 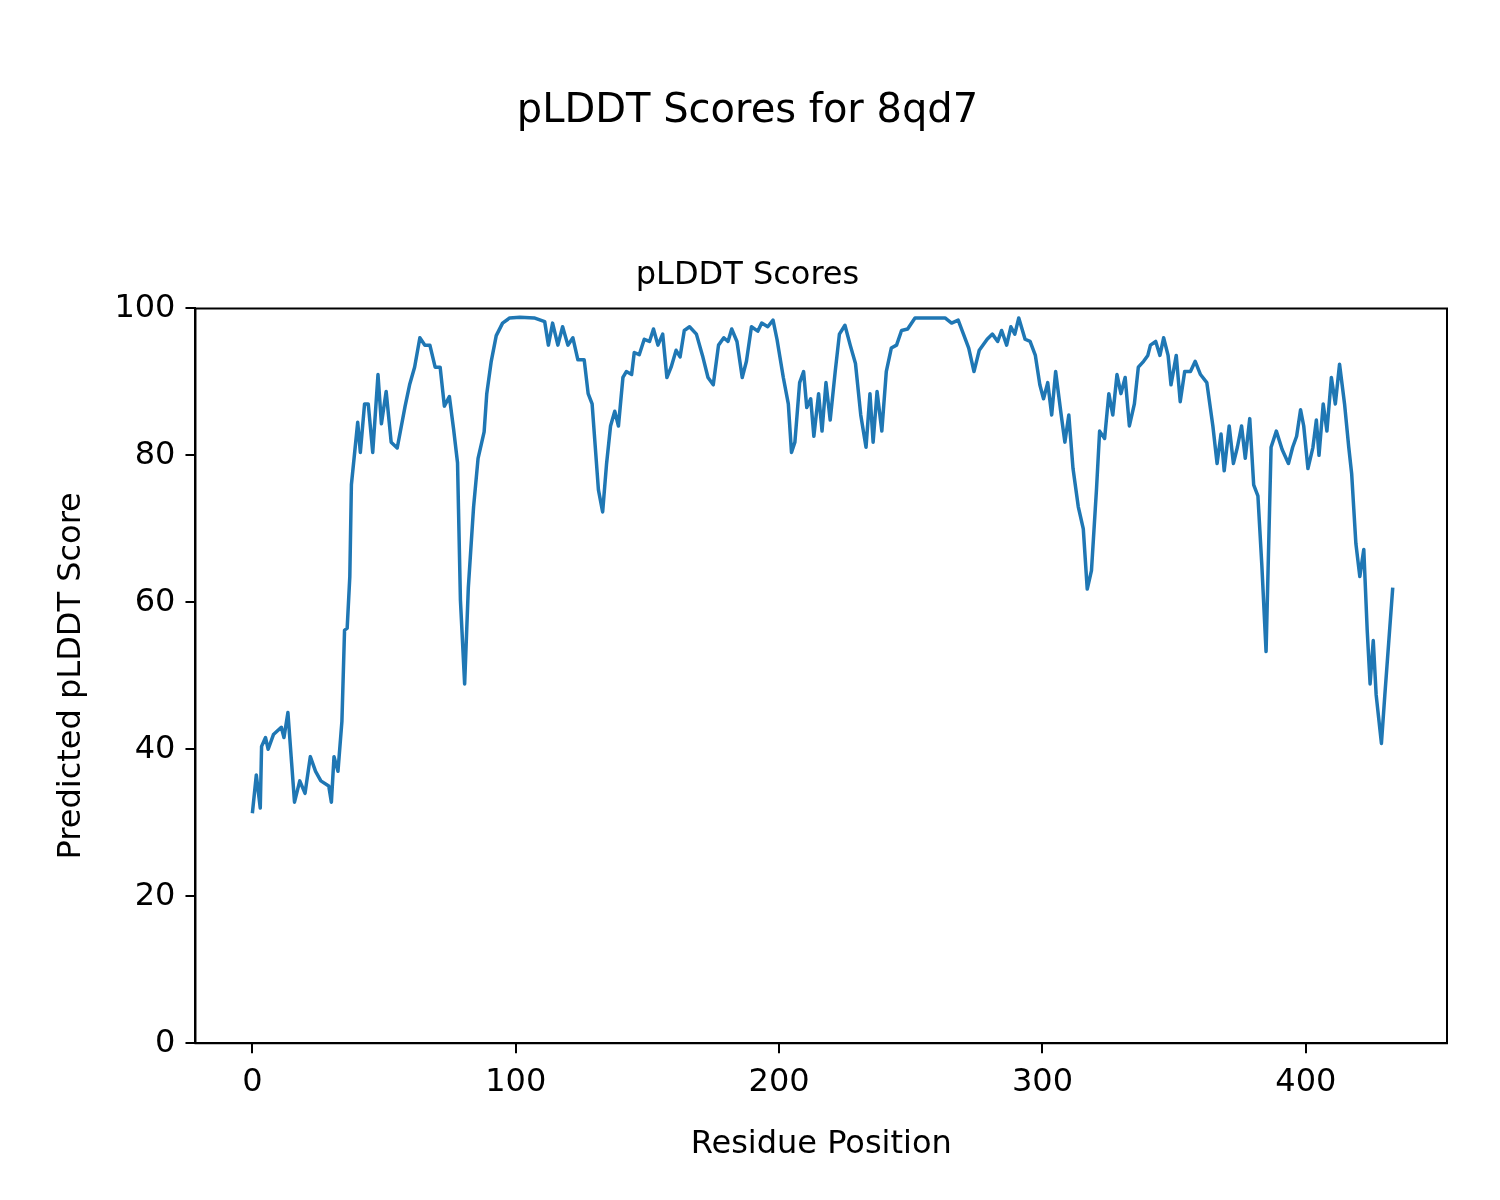 I want to click on y-tick-label: 80, so click(x=155, y=452).